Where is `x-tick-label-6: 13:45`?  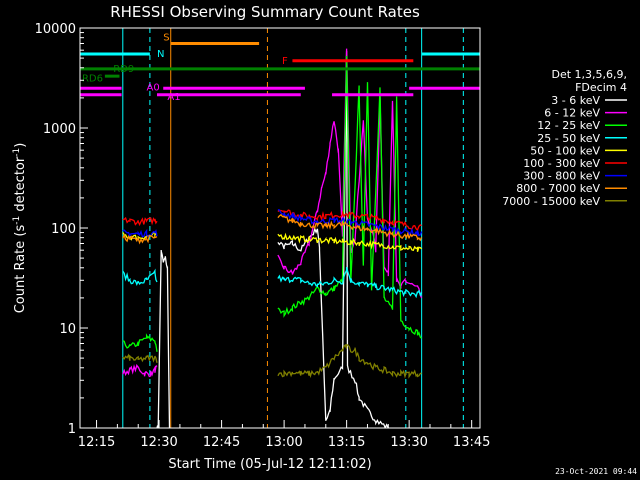
x-tick-label-6: 13:45 is located at coordinates (471, 442).